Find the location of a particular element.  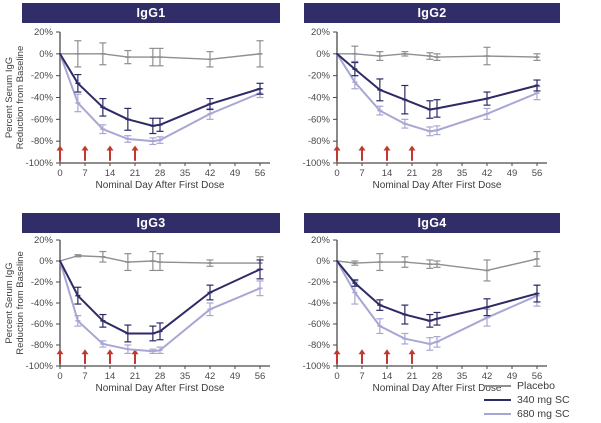

panel-title-igg2: IgG2 is located at coordinates (432, 13).